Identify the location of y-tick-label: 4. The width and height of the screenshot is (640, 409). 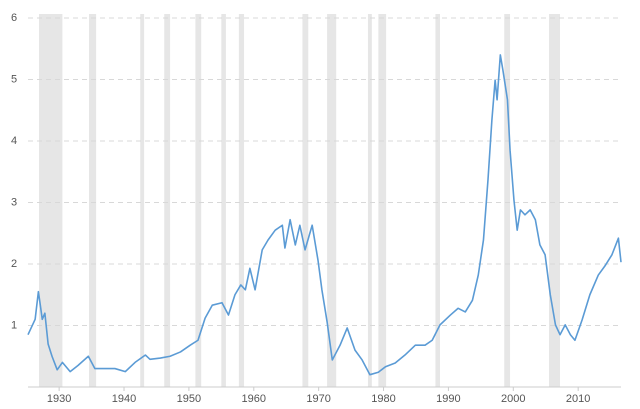
(14, 141).